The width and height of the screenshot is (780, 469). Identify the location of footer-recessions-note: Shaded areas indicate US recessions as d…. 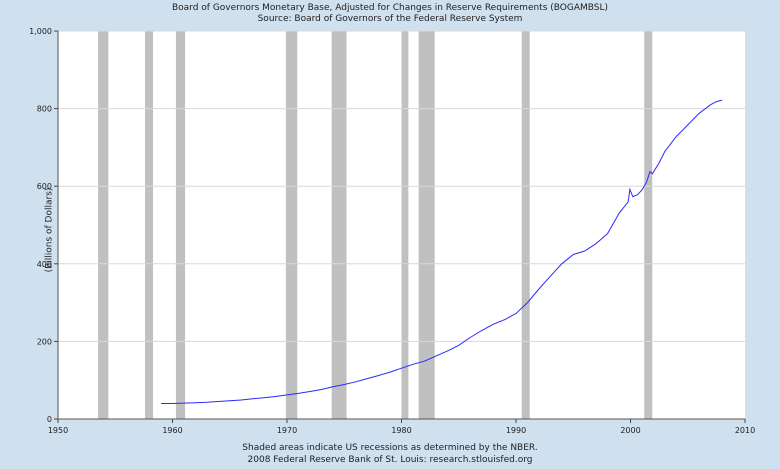
(390, 448).